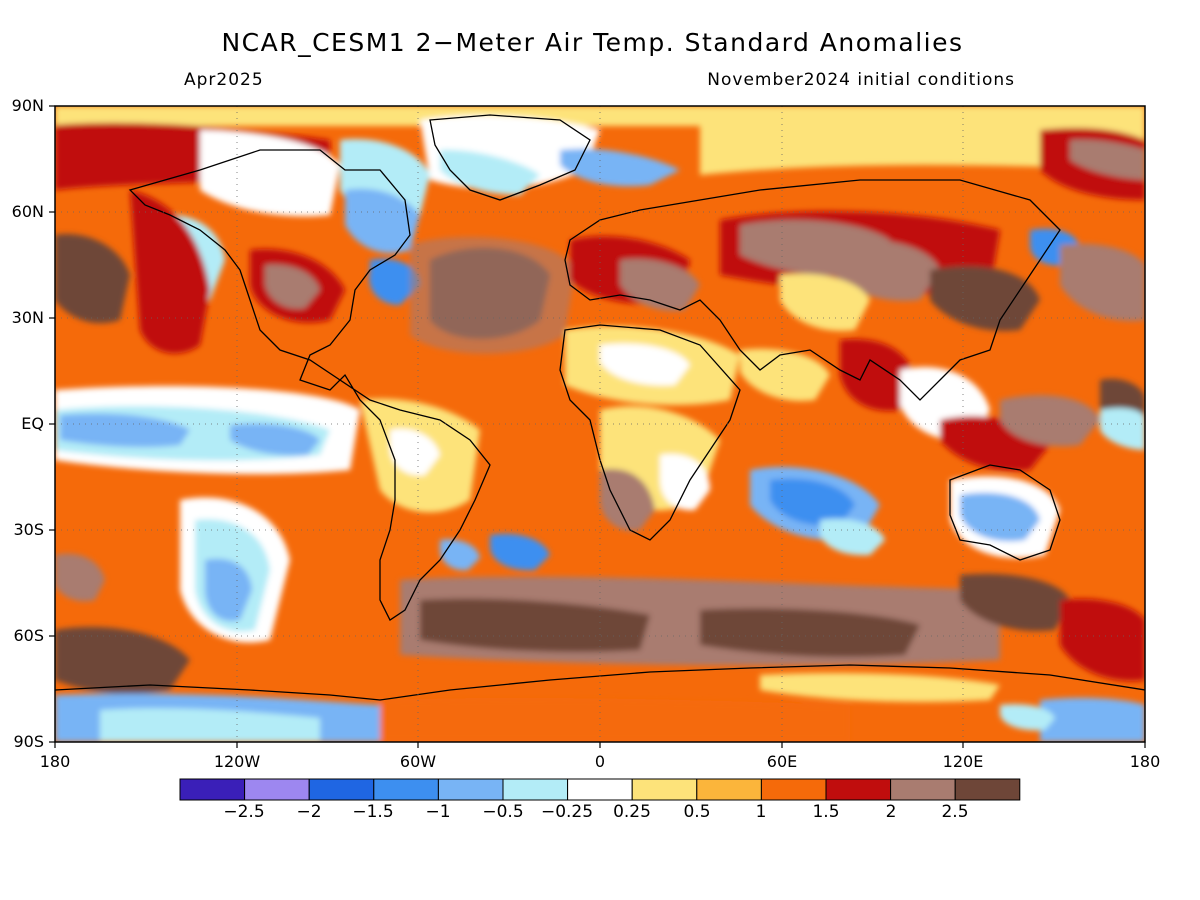 This screenshot has height=900, width=1200. What do you see at coordinates (891, 812) in the screenshot?
I see `colorbar-label: 2` at bounding box center [891, 812].